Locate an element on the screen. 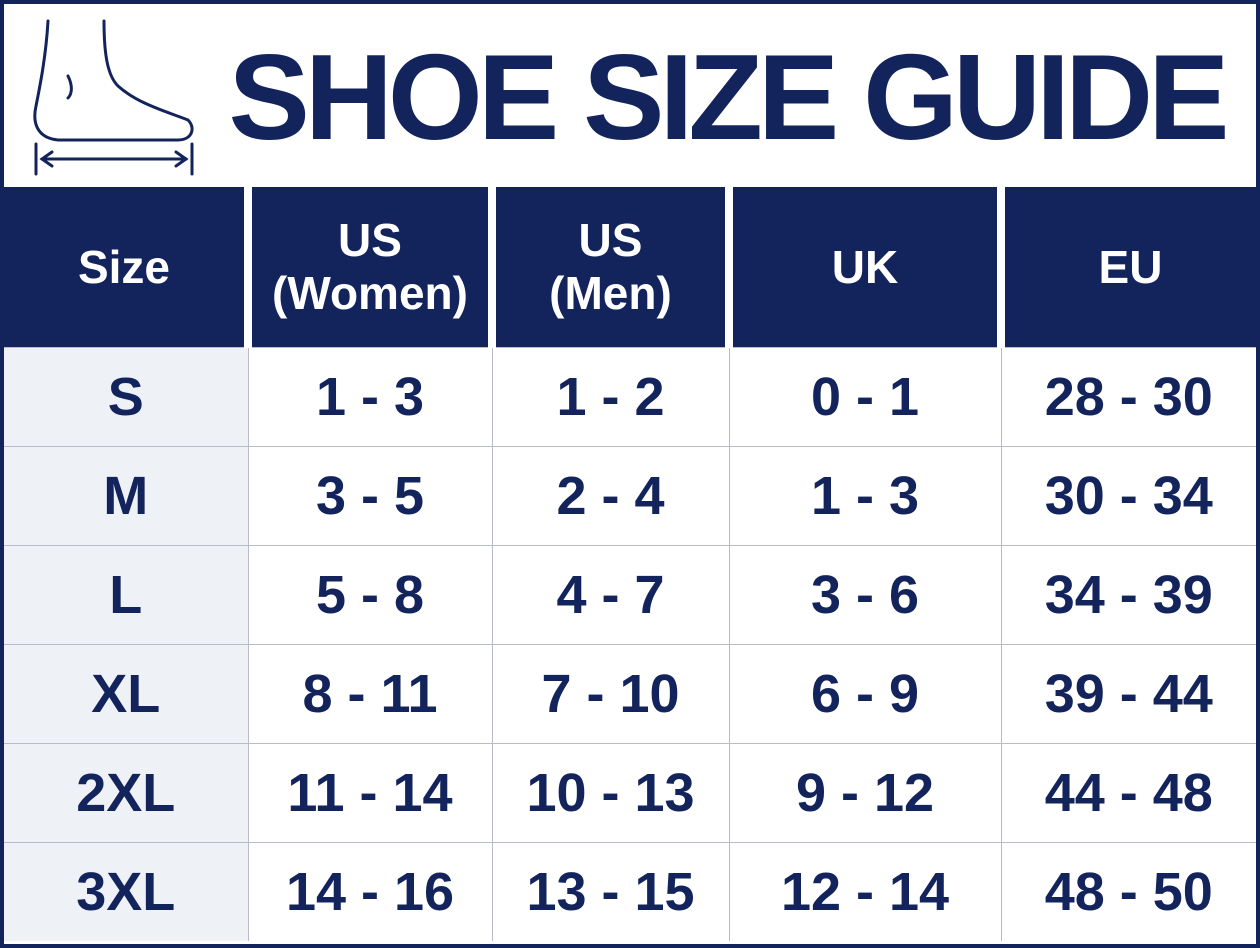 Image resolution: width=1260 pixels, height=948 pixels. column-header: UK is located at coordinates (863, 267).